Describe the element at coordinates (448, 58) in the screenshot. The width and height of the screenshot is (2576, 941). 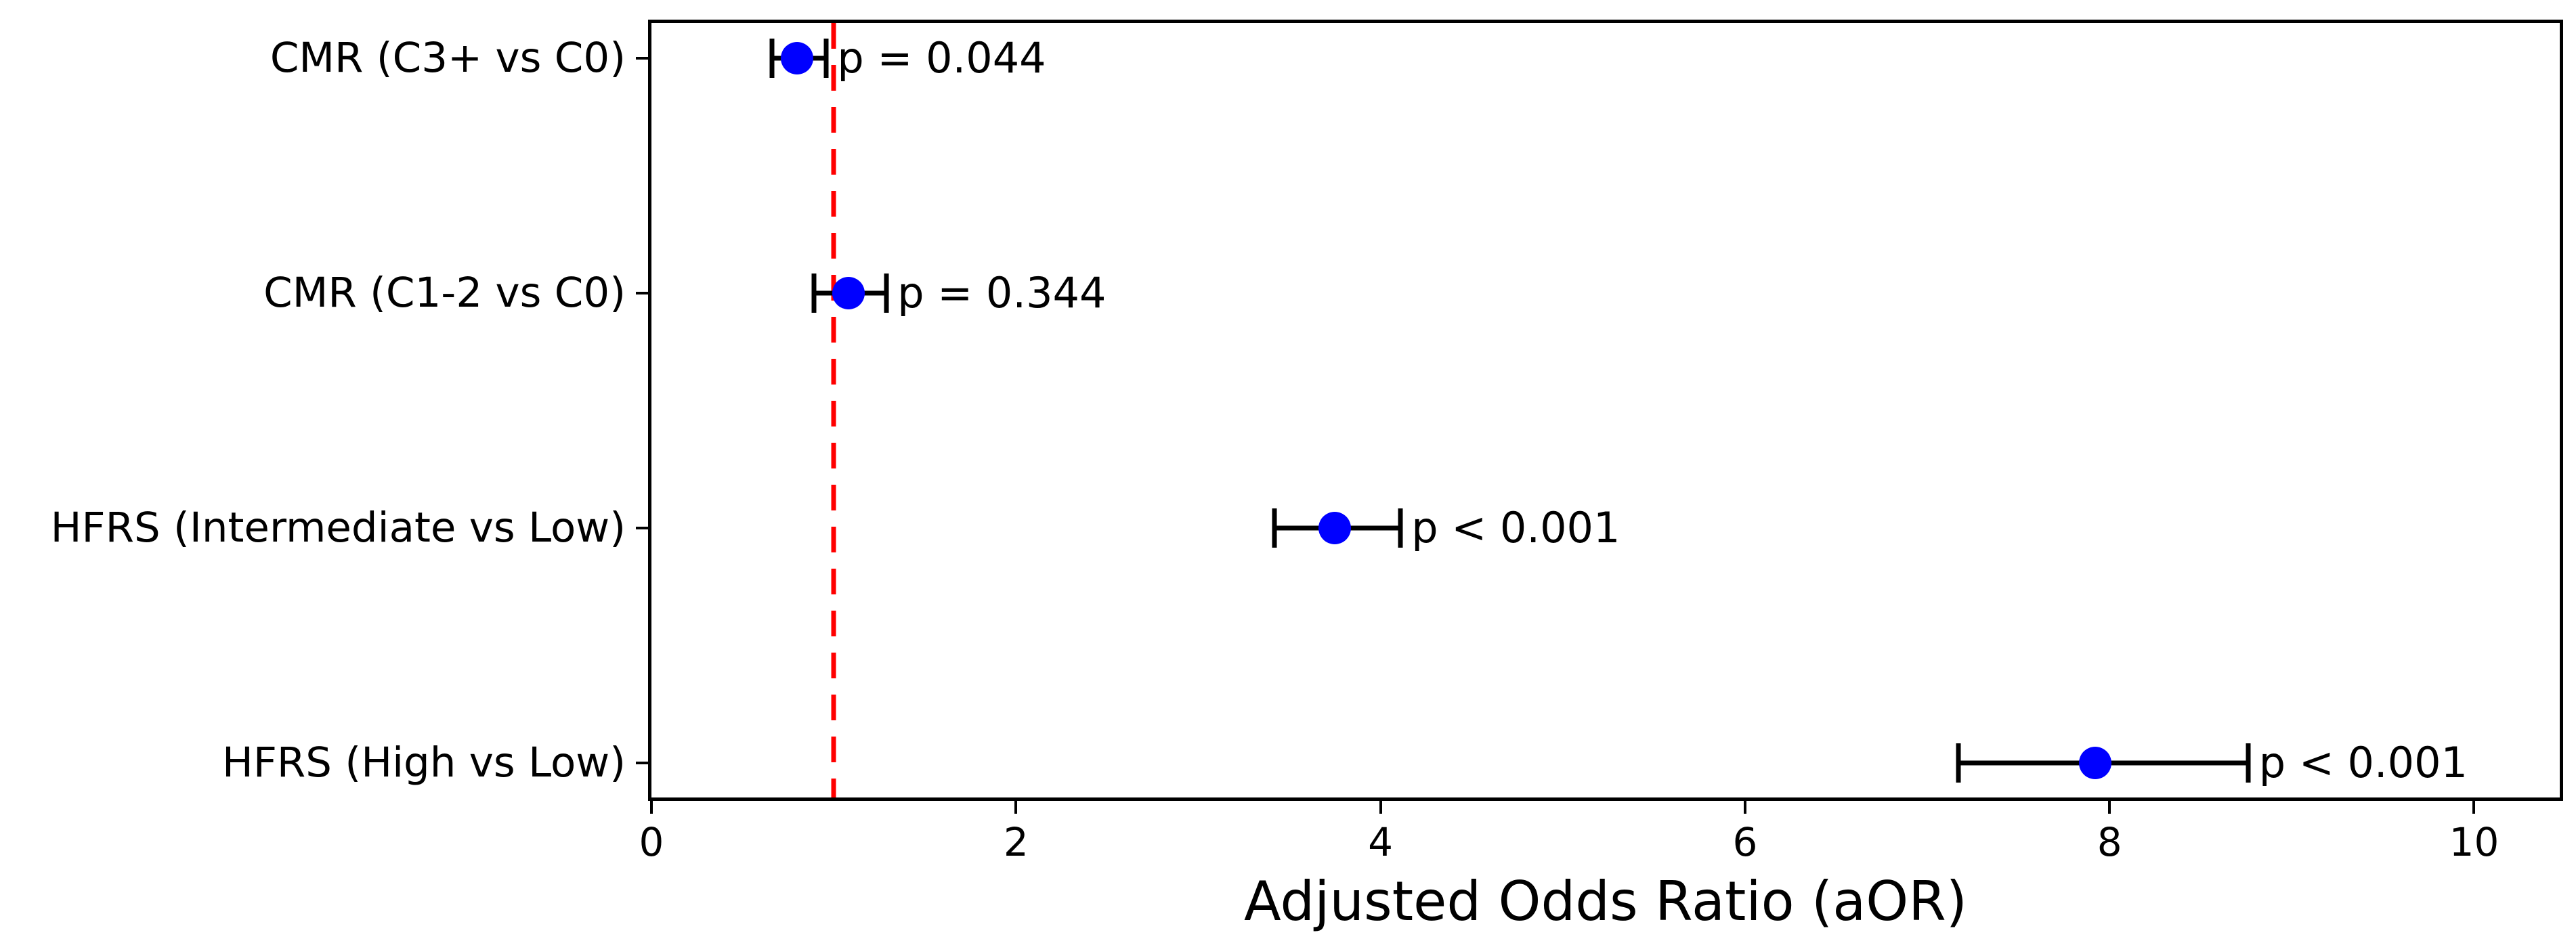
I see `y-tick-label: CMR (C3+ vs C0)` at that location.